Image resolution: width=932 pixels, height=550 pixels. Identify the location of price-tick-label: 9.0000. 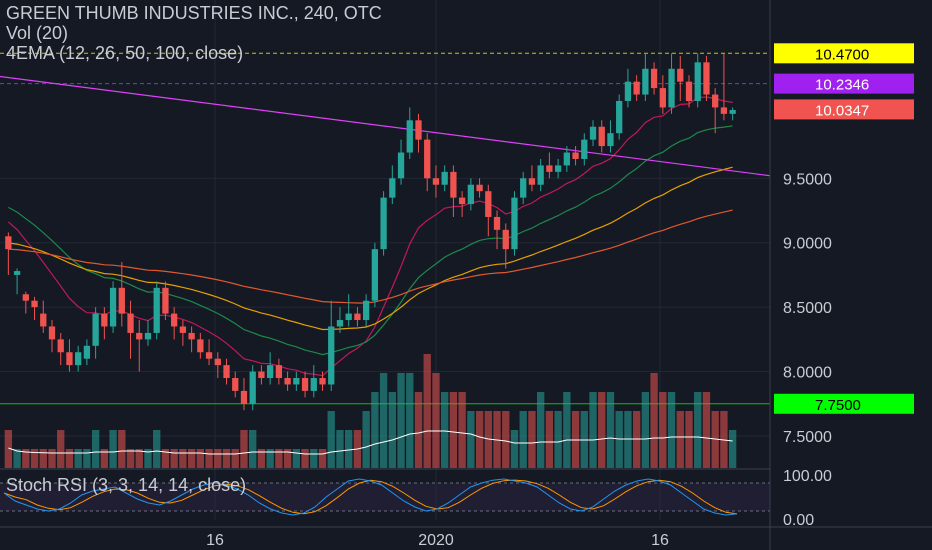
(807, 244).